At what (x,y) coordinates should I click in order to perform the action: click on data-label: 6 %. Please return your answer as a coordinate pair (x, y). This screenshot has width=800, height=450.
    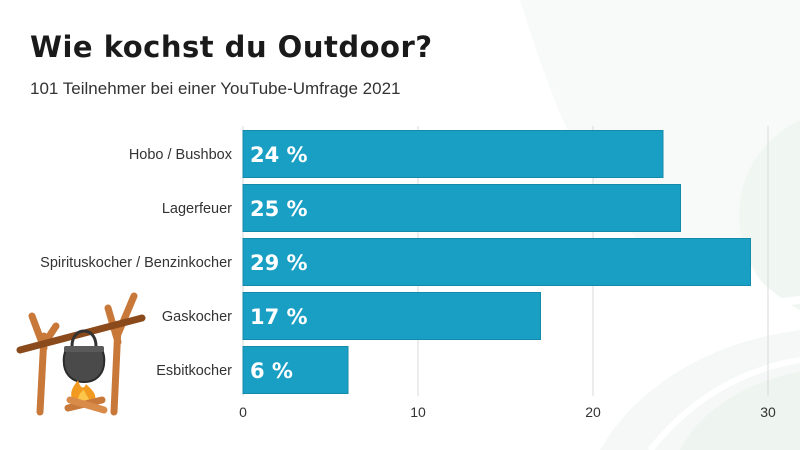
    Looking at the image, I should click on (271, 371).